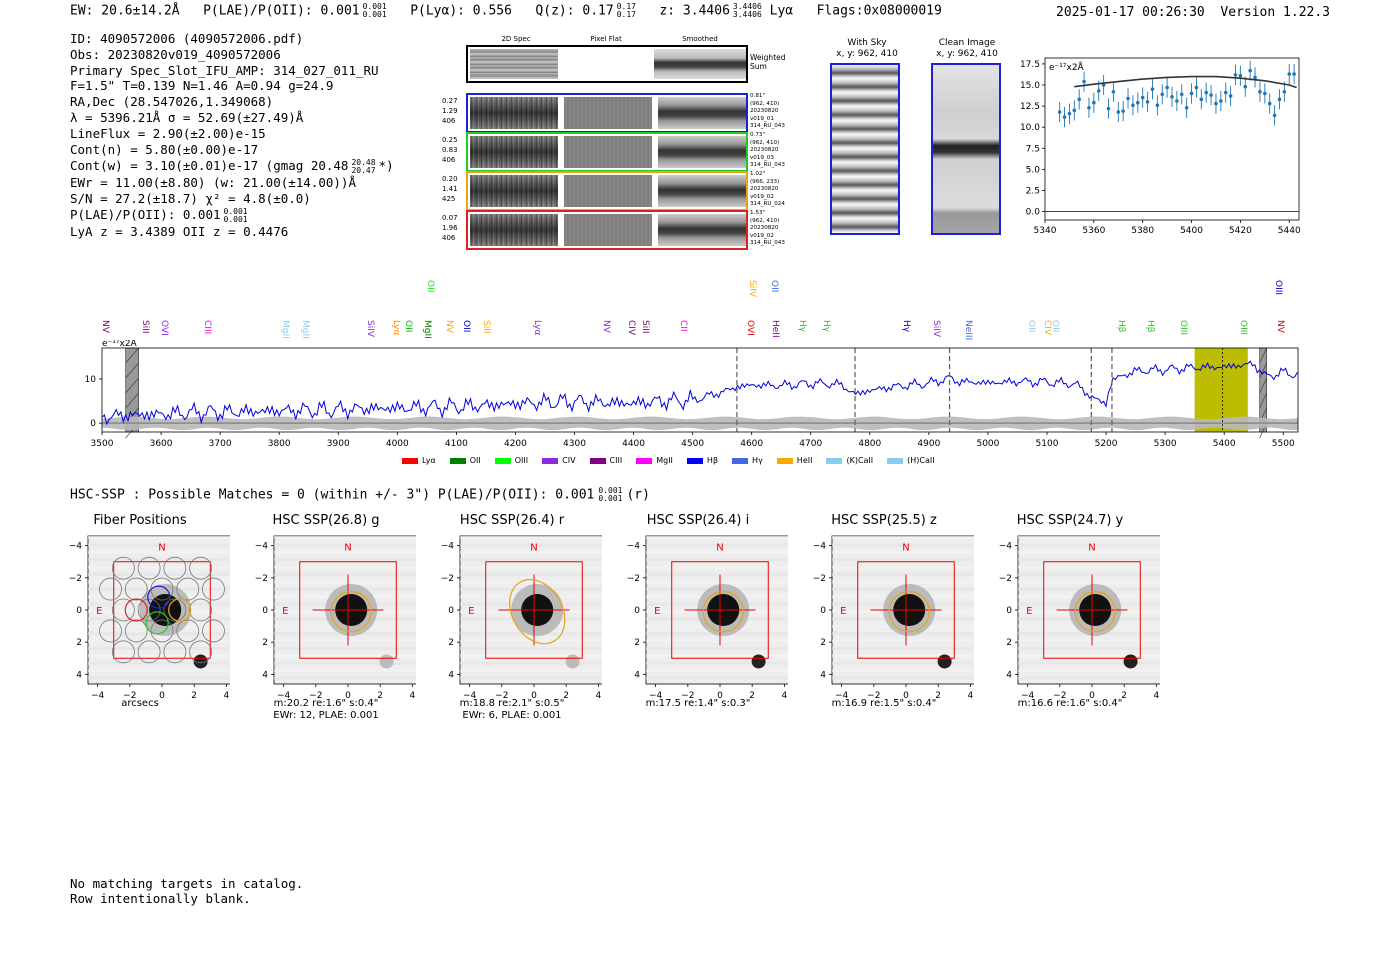  What do you see at coordinates (453, 228) in the screenshot?
I see `cutout-left-stats: 0.07 1.96 406` at bounding box center [453, 228].